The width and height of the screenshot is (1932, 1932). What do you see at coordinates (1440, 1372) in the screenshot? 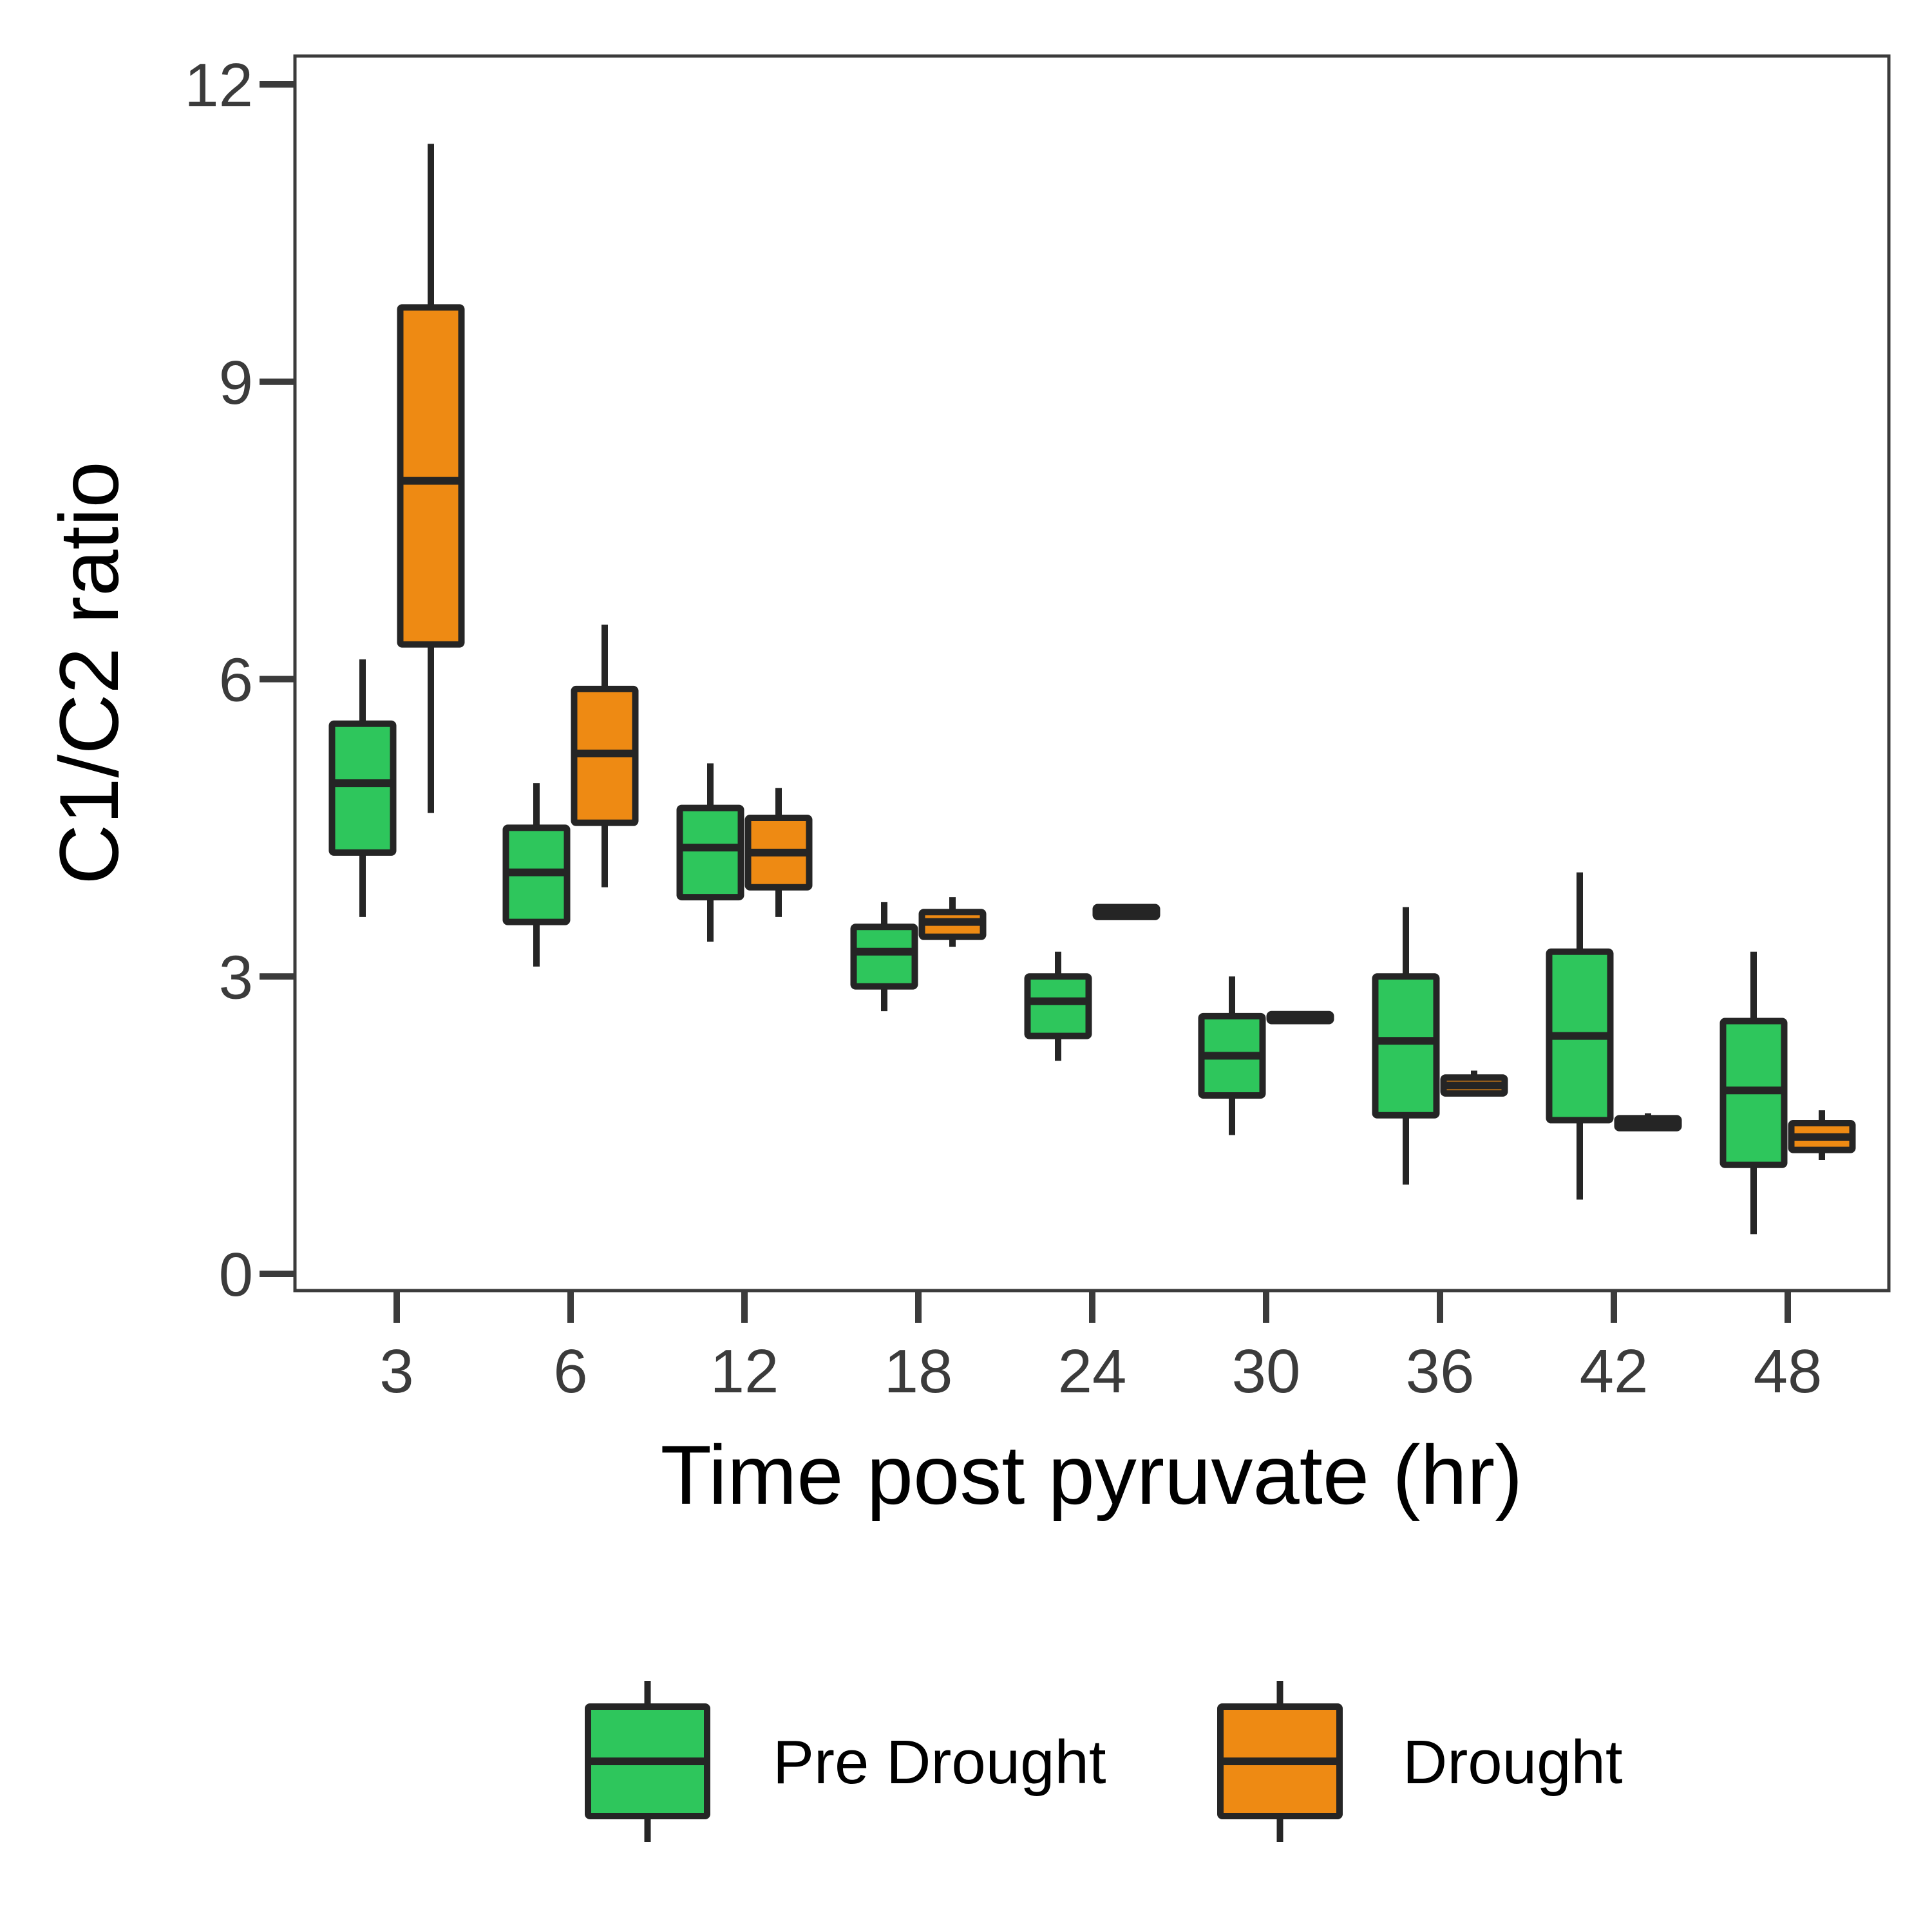
I see `x-tick-label: 36` at bounding box center [1440, 1372].